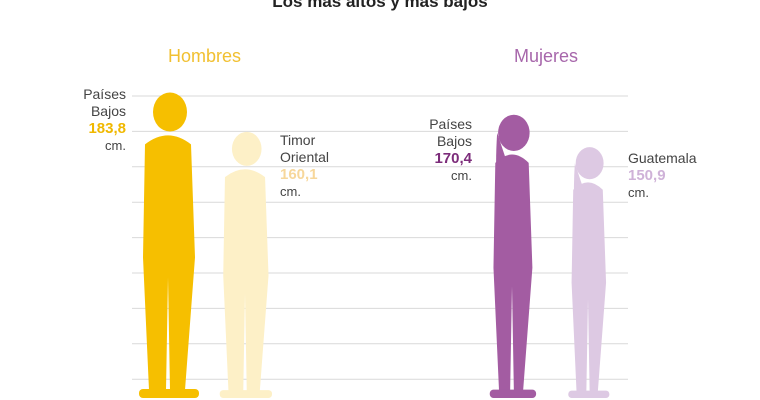 The height and width of the screenshot is (400, 760). What do you see at coordinates (453, 158) in the screenshot?
I see `value-mujeres-tall: 170,4` at bounding box center [453, 158].